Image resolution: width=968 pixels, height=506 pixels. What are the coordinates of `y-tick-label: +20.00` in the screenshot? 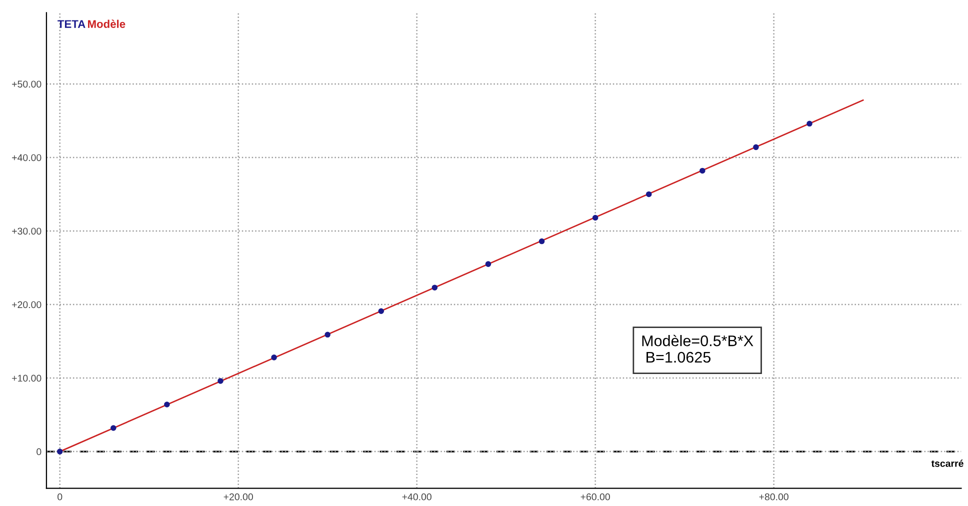 It's located at (27, 304).